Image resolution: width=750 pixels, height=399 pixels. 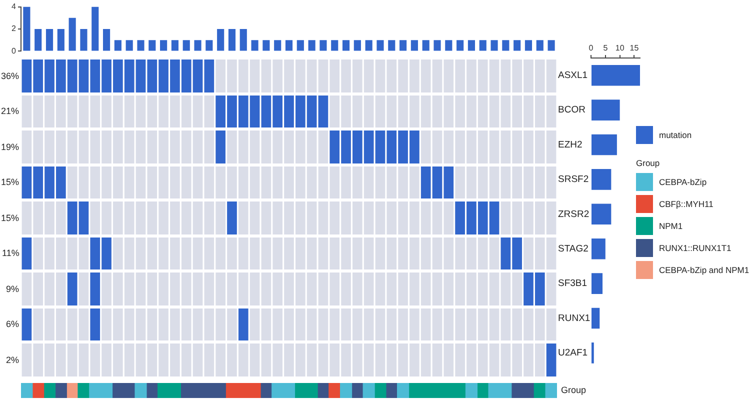 I want to click on y-tick-label: ASXL1, so click(x=573, y=75).